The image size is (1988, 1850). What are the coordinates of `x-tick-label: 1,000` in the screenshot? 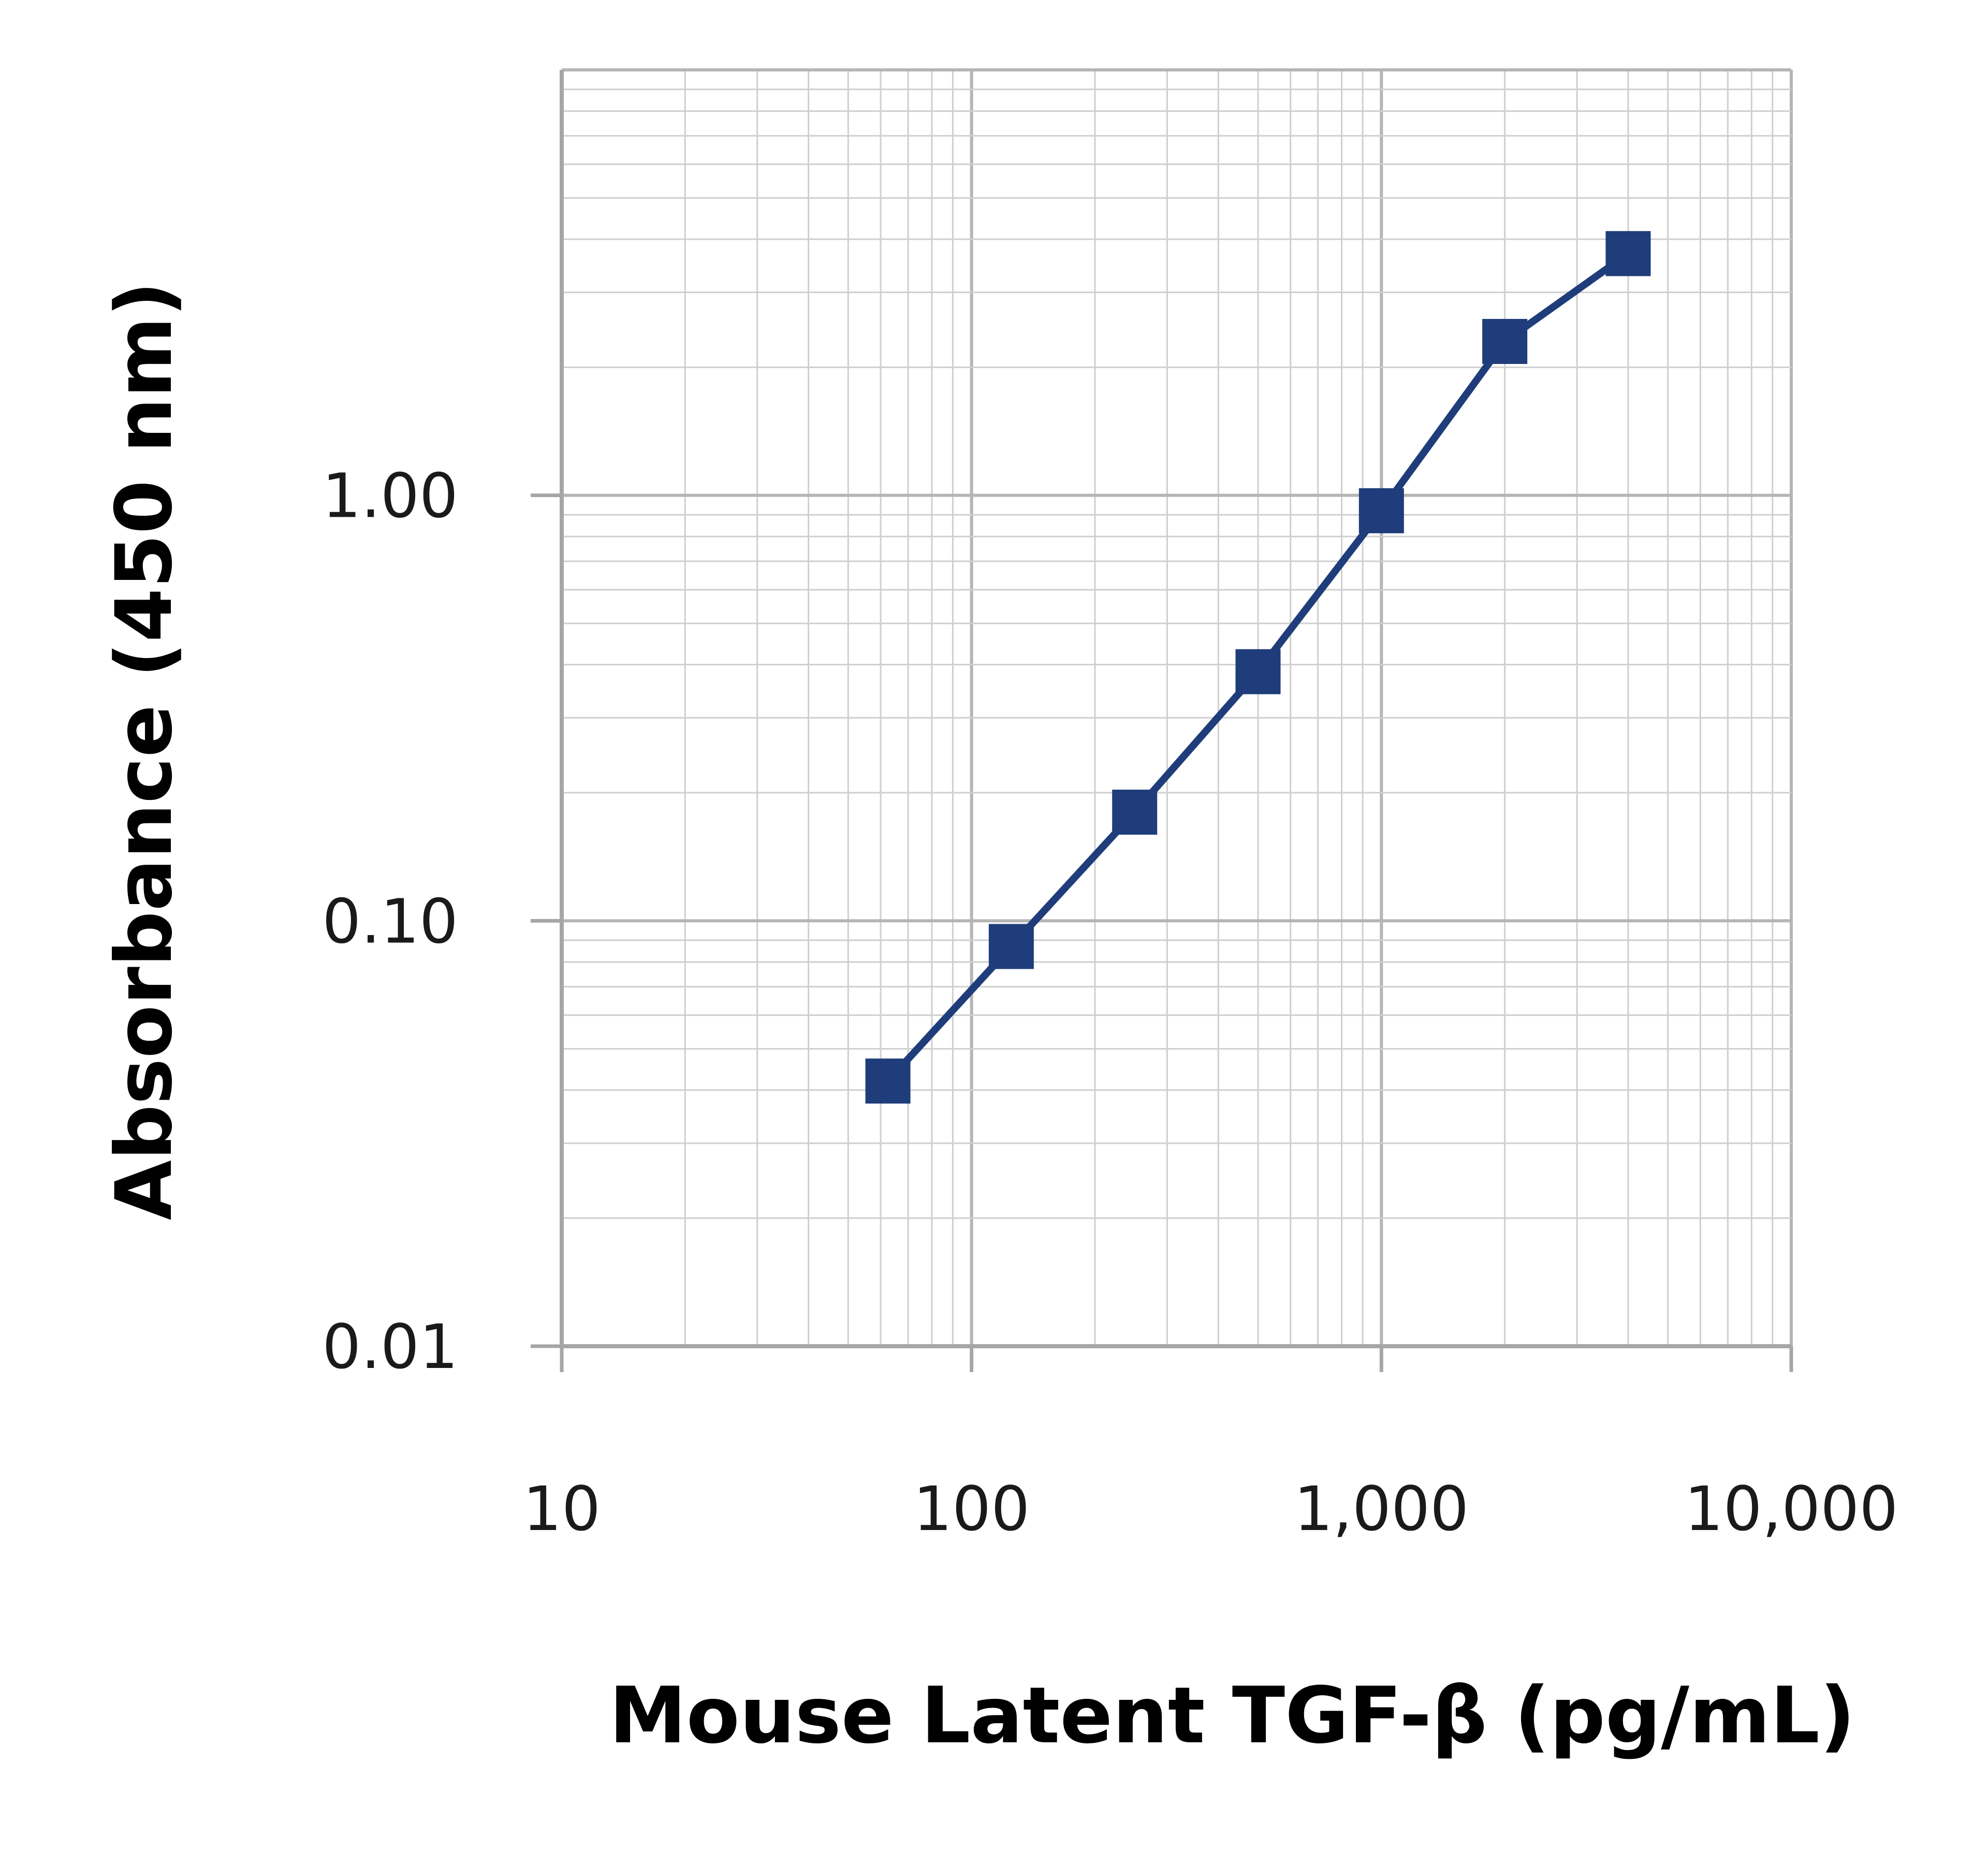 It's located at (1381, 1509).